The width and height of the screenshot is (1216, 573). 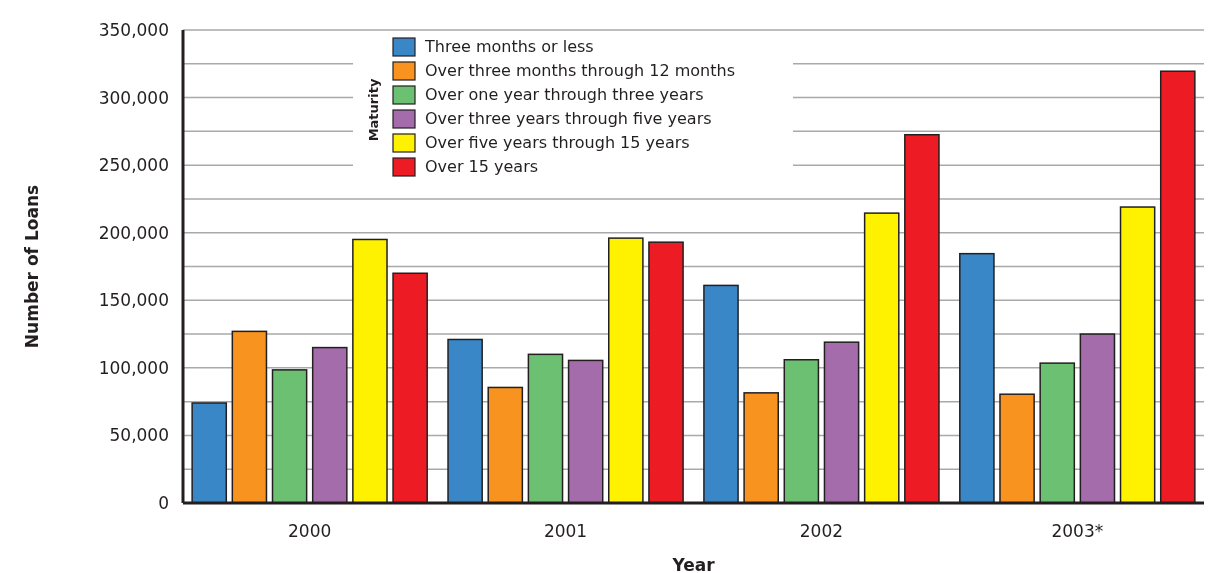 I want to click on legend-label: Over 15 years, so click(x=482, y=166).